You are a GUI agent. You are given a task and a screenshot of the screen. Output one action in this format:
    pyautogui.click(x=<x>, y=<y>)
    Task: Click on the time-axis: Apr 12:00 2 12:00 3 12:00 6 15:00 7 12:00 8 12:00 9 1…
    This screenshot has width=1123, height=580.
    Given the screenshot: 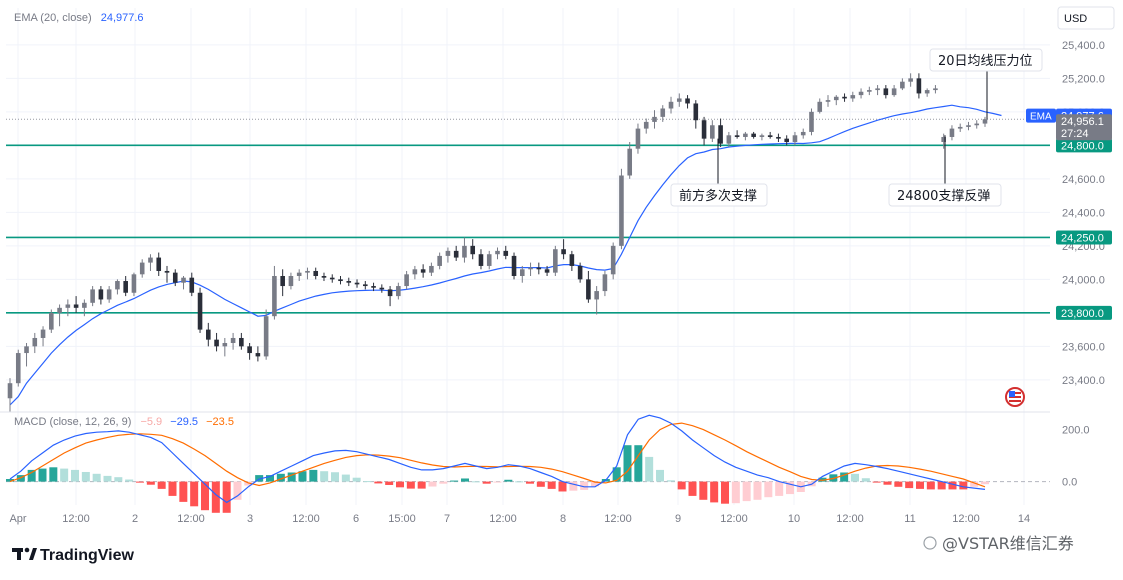 What is the action you would take?
    pyautogui.click(x=519, y=519)
    